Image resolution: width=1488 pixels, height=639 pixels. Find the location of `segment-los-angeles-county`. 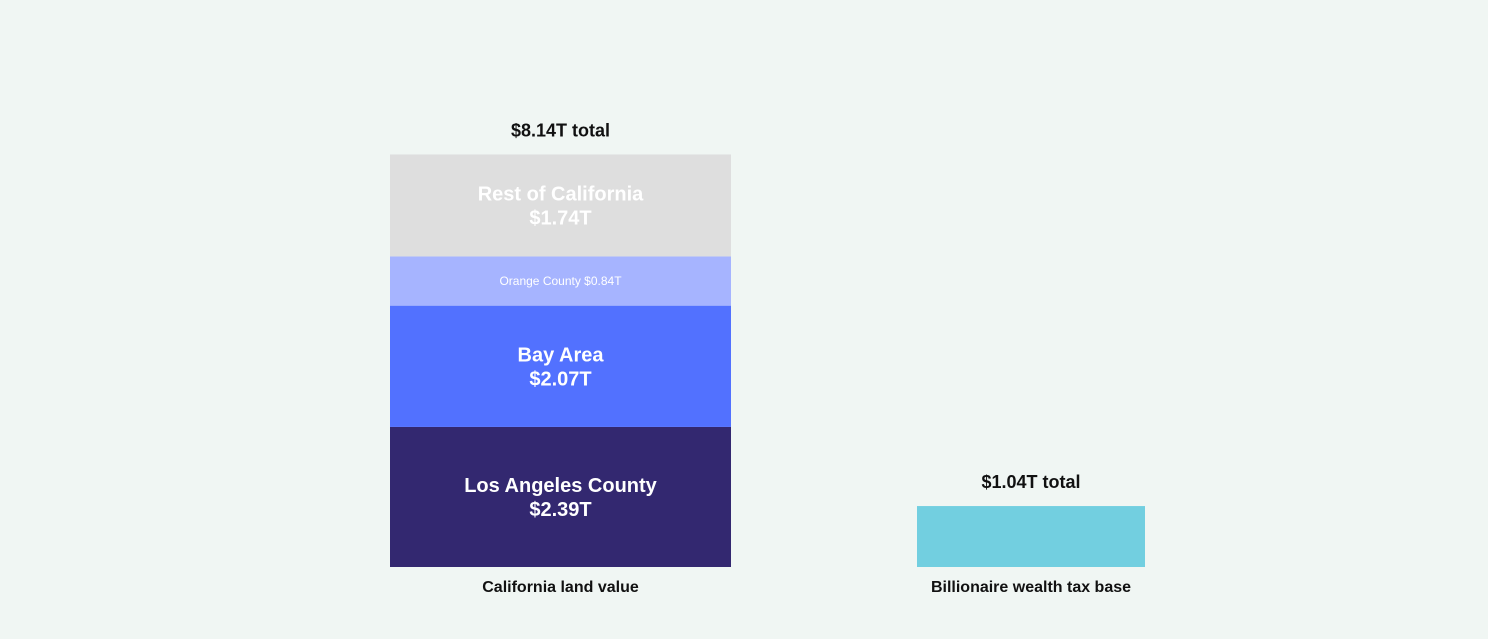

segment-los-angeles-county is located at coordinates (560, 496).